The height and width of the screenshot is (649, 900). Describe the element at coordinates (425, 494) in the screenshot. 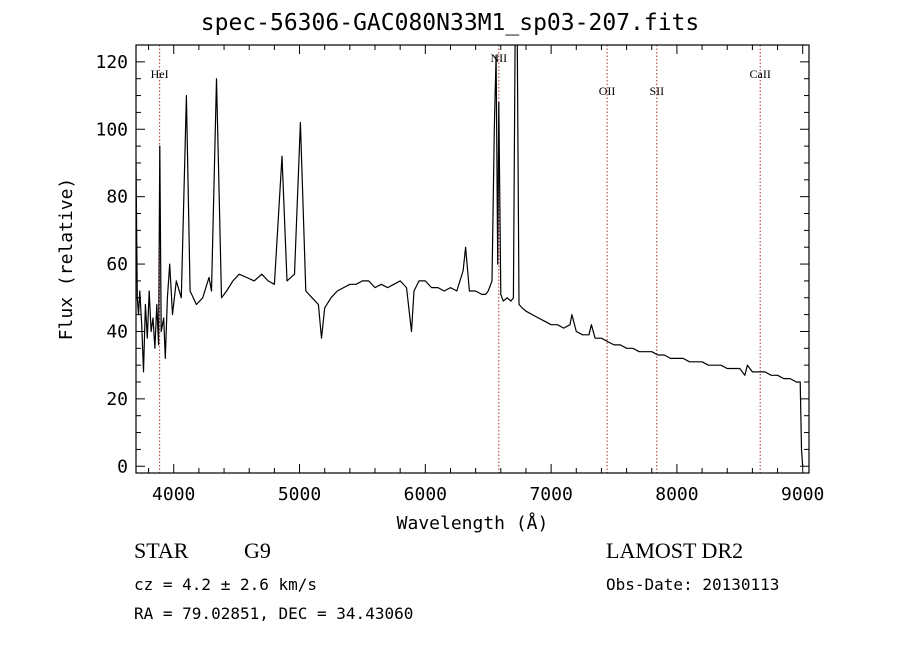

I see `x-tick-label: 6000` at that location.